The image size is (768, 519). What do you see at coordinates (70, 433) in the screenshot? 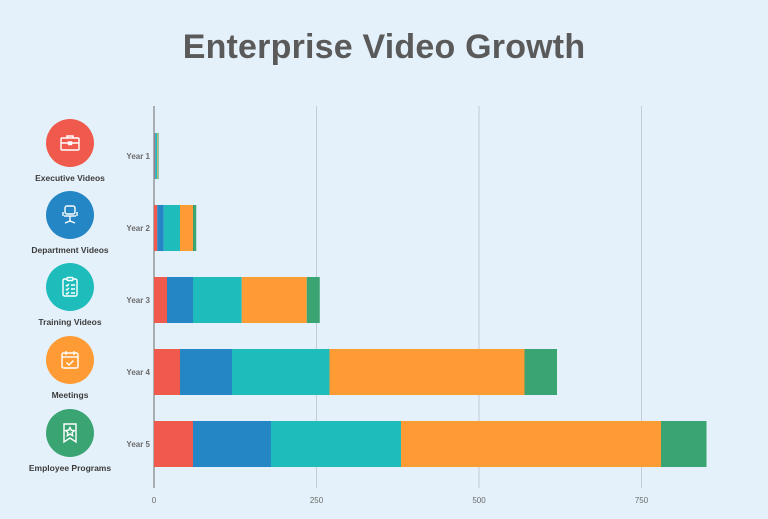
I see `award-ribbon-star-icon` at bounding box center [70, 433].